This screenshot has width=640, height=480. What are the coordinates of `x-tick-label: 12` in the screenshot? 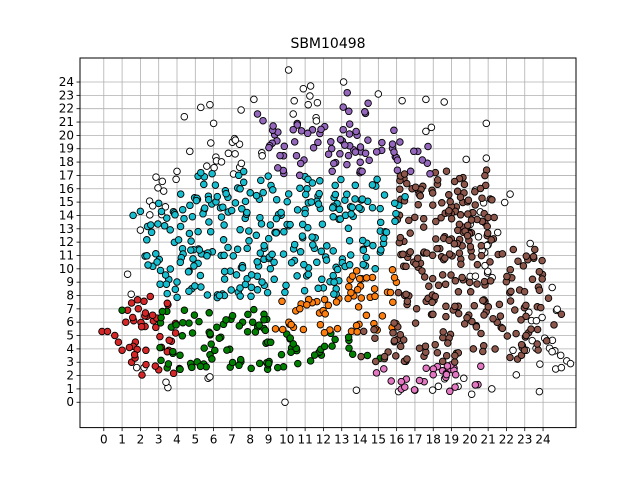 It's located at (323, 440).